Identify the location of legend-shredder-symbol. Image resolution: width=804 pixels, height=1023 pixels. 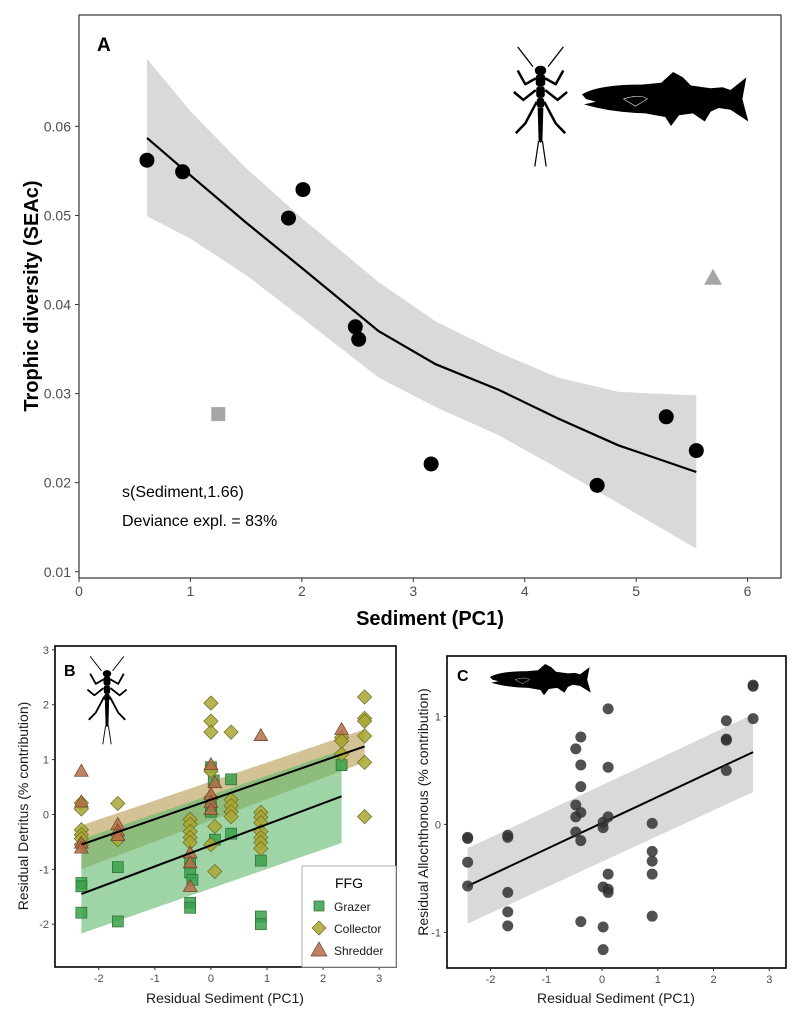
(319, 949).